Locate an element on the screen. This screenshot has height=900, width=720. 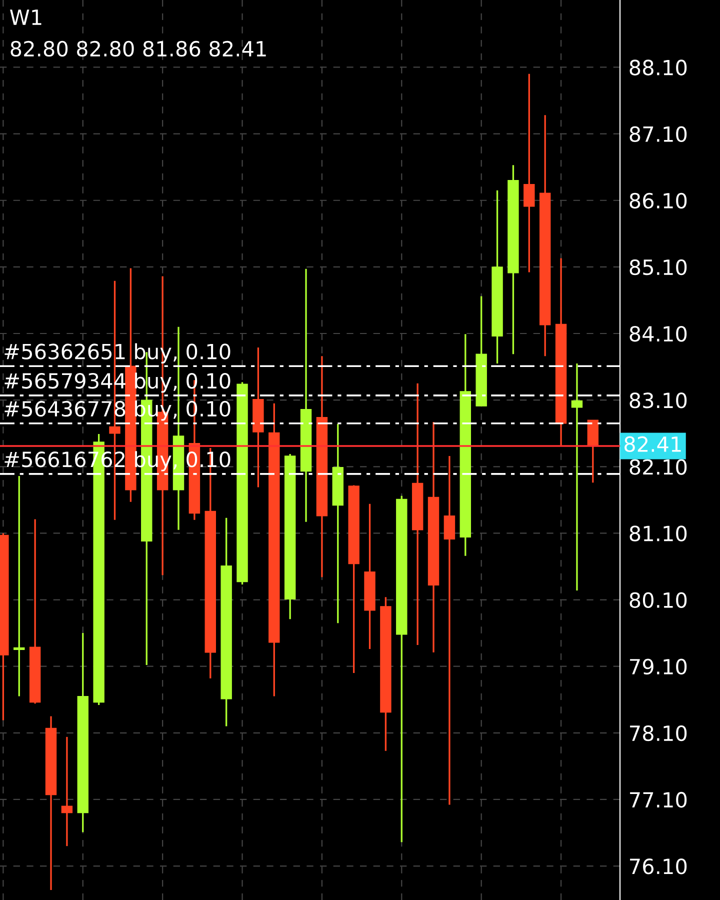
y-tick-label: 87.10 is located at coordinates (658, 134).